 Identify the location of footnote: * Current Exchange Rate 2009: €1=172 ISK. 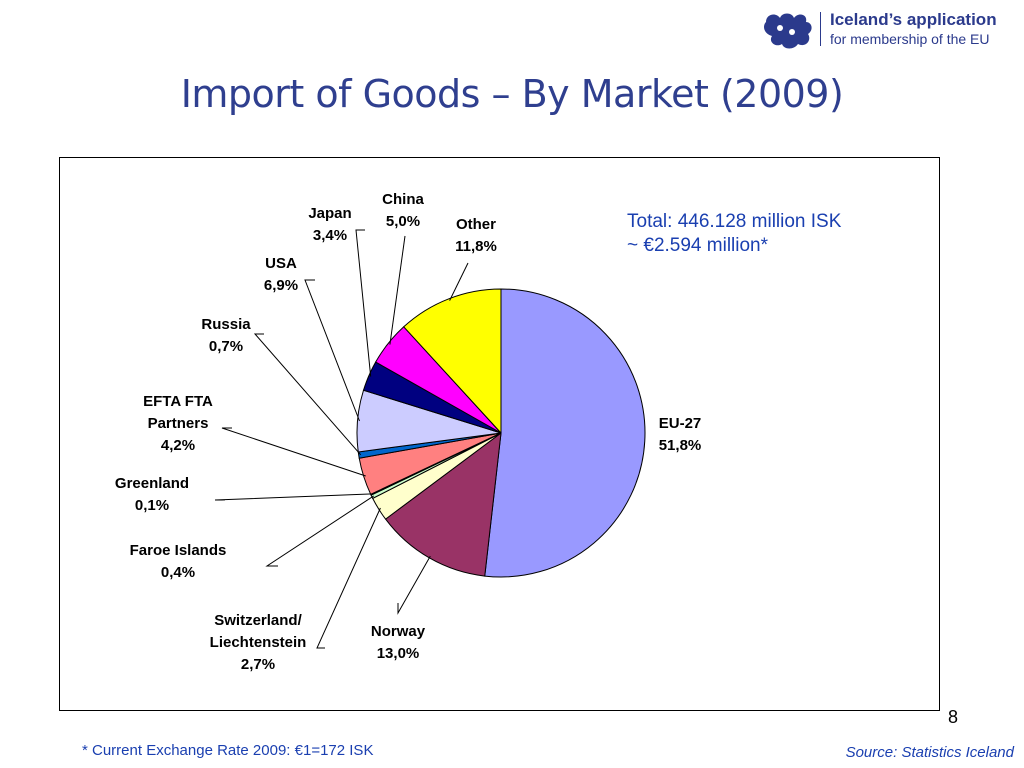
(228, 750).